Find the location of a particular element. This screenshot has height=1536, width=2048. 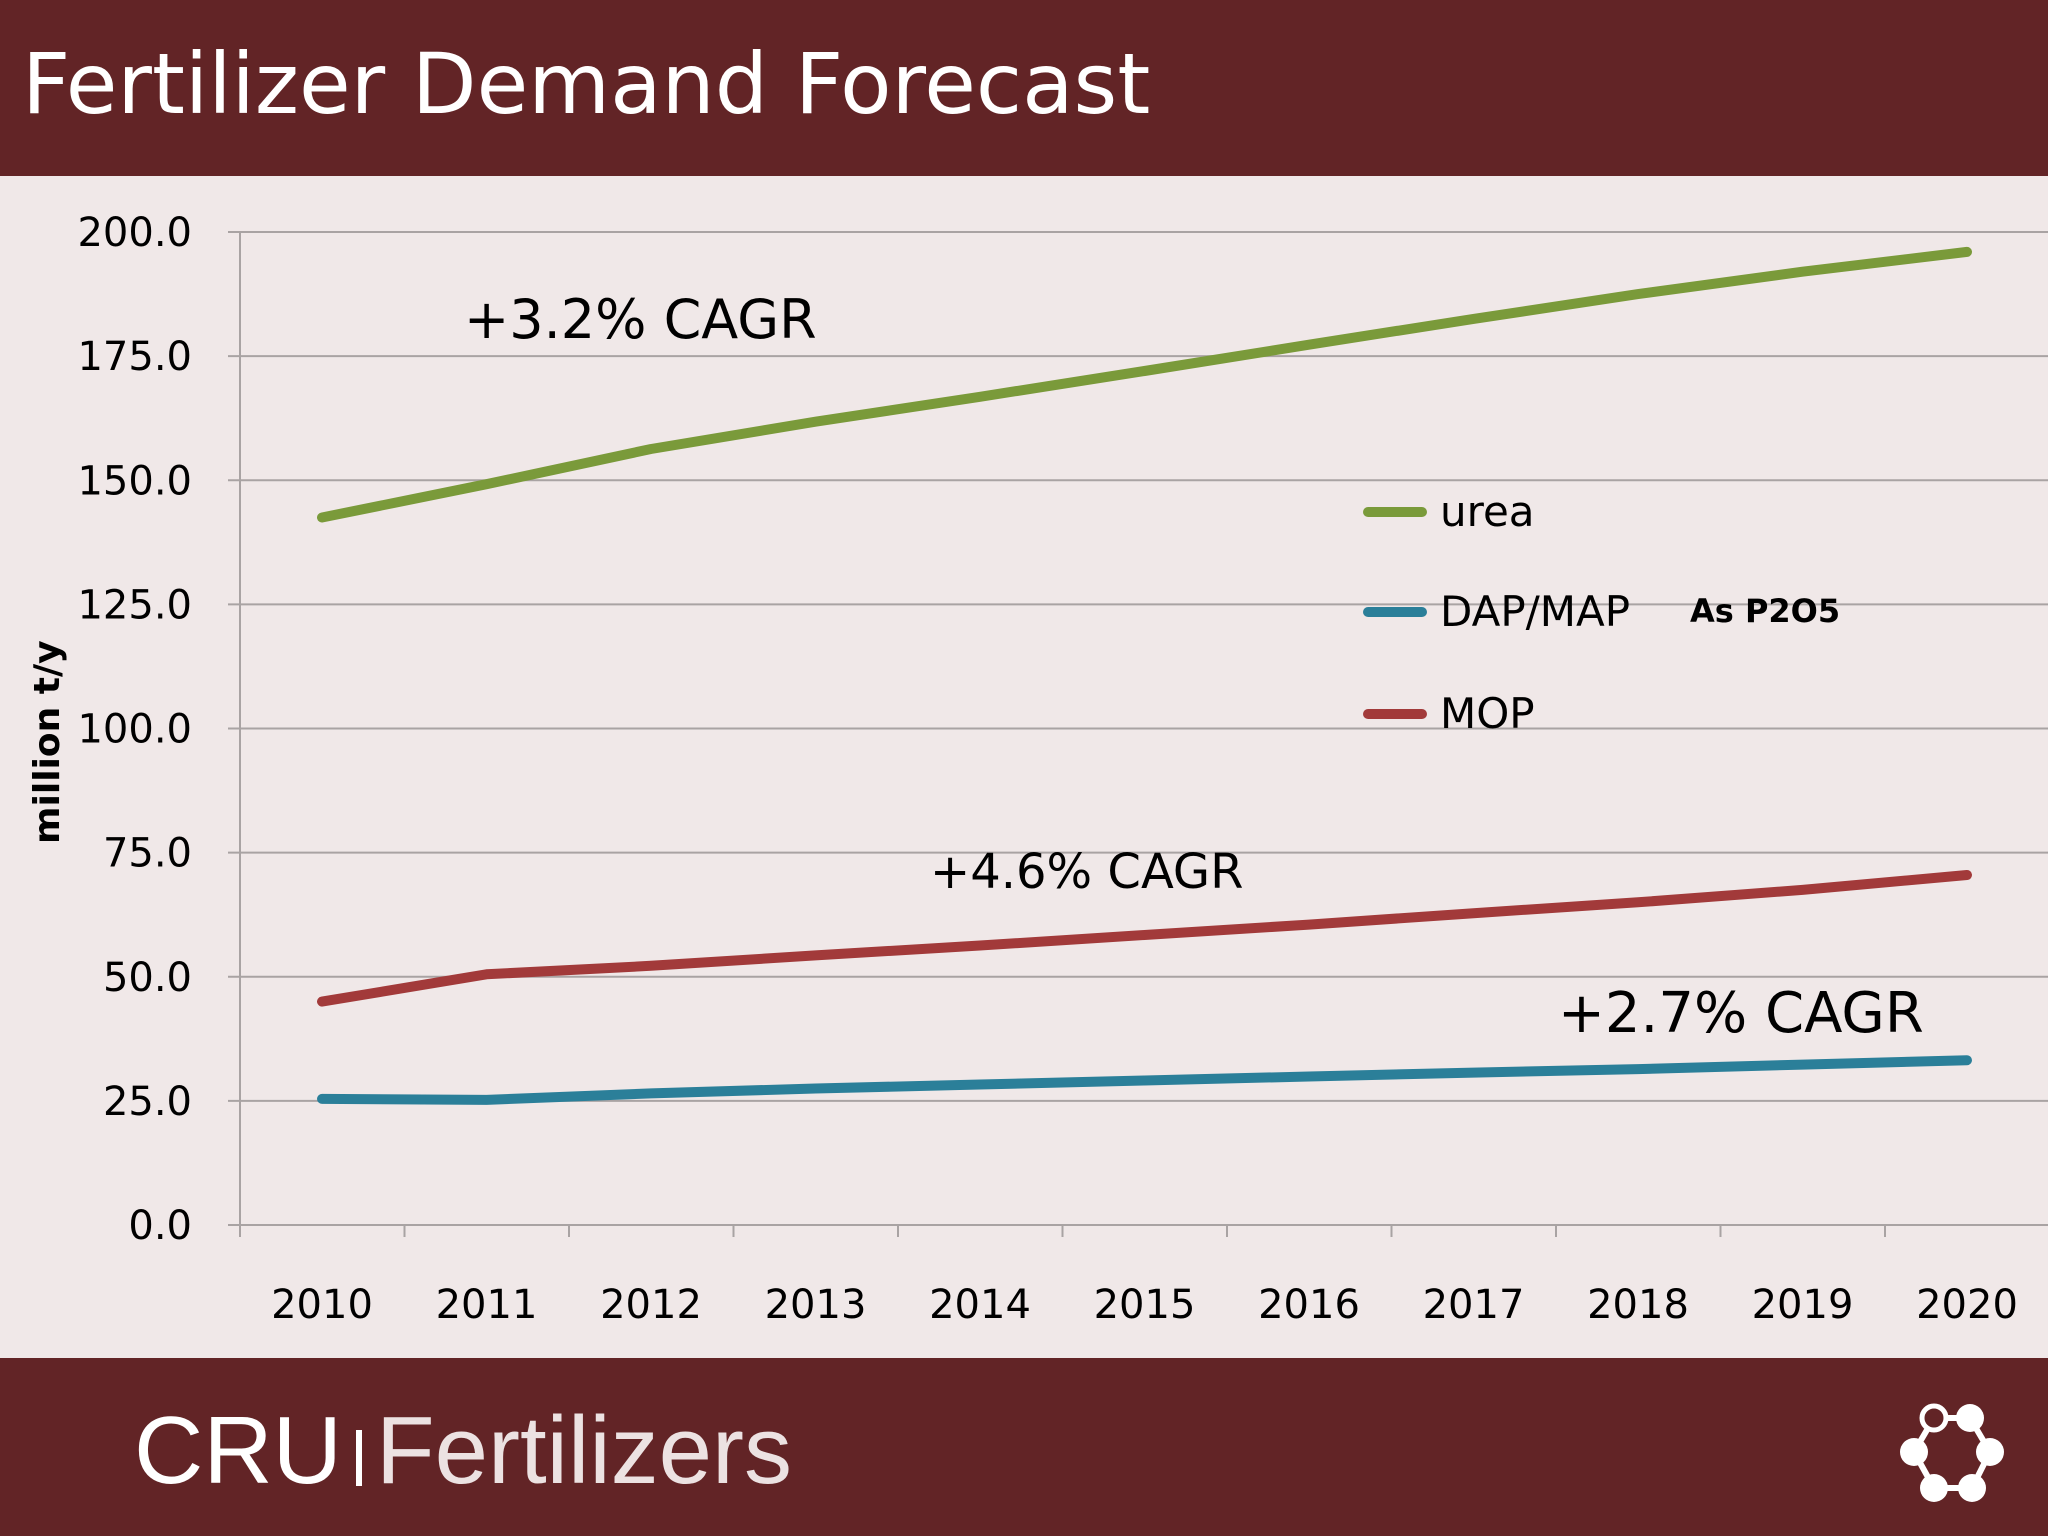

y-tick-label: 100.0 is located at coordinates (134, 730).